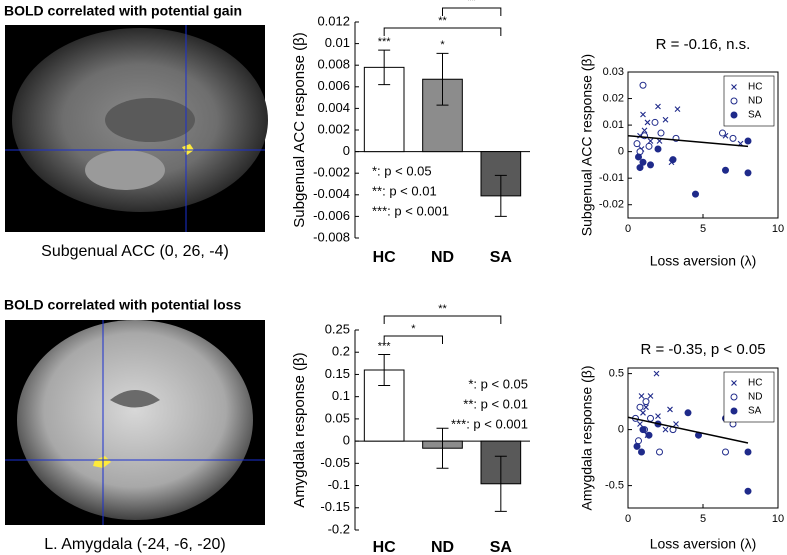  Describe the element at coordinates (616, 374) in the screenshot. I see `y-tick-label: 0.5` at that location.